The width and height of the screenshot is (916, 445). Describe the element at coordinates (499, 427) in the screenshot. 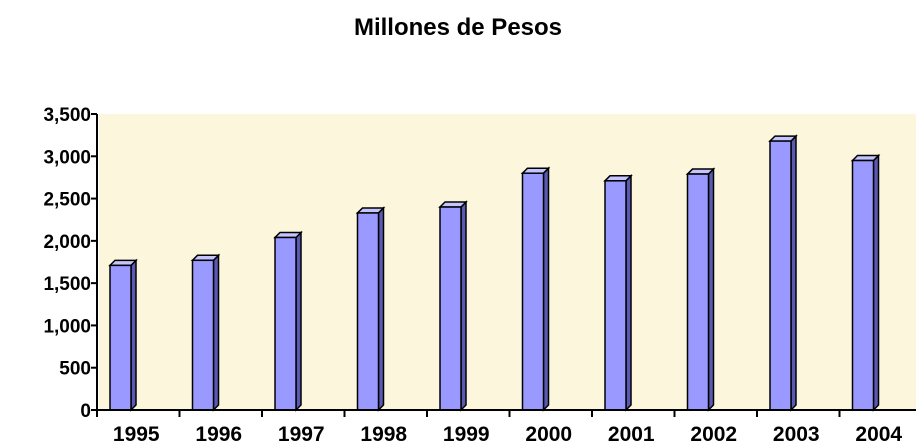

I see `x-axis-ticks: 1995 1996 1997 1998 1999 2000 2001 2002 2003 2004` at that location.